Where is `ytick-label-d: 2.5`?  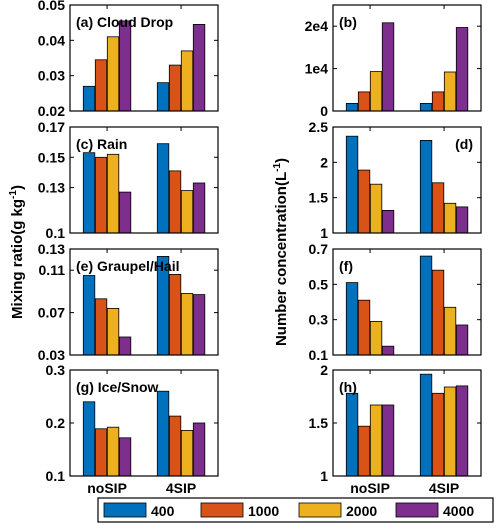 ytick-label-d: 2.5 is located at coordinates (319, 127).